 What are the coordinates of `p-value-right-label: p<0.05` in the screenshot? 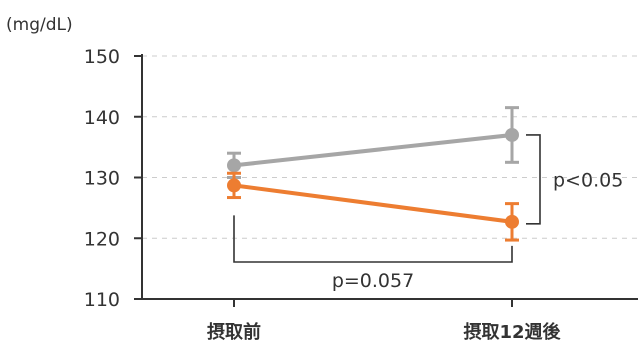 It's located at (588, 180).